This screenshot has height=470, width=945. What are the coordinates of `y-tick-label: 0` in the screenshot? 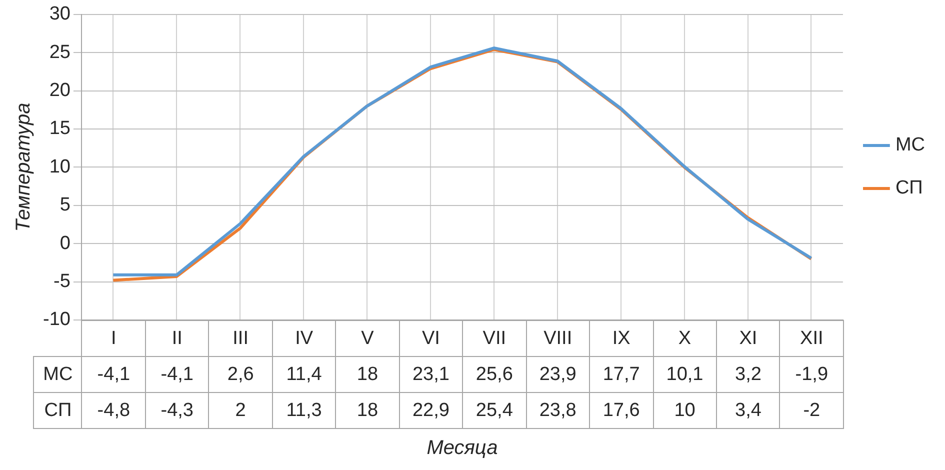 It's located at (65, 243).